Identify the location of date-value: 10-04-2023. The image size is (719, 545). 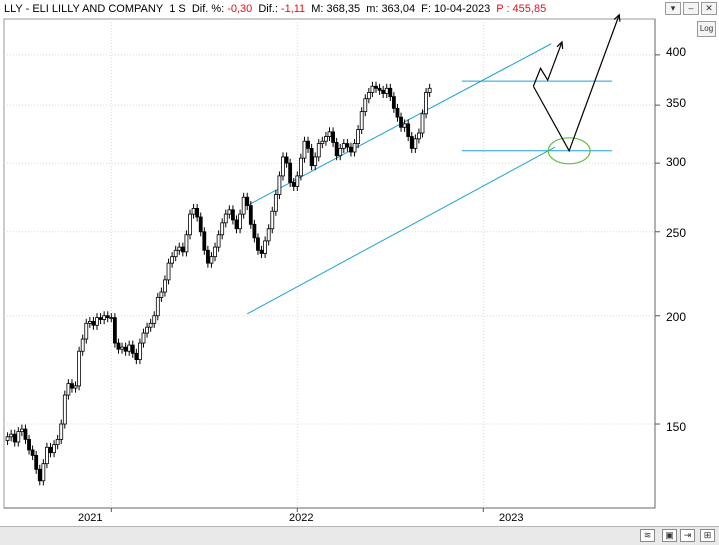
(462, 9).